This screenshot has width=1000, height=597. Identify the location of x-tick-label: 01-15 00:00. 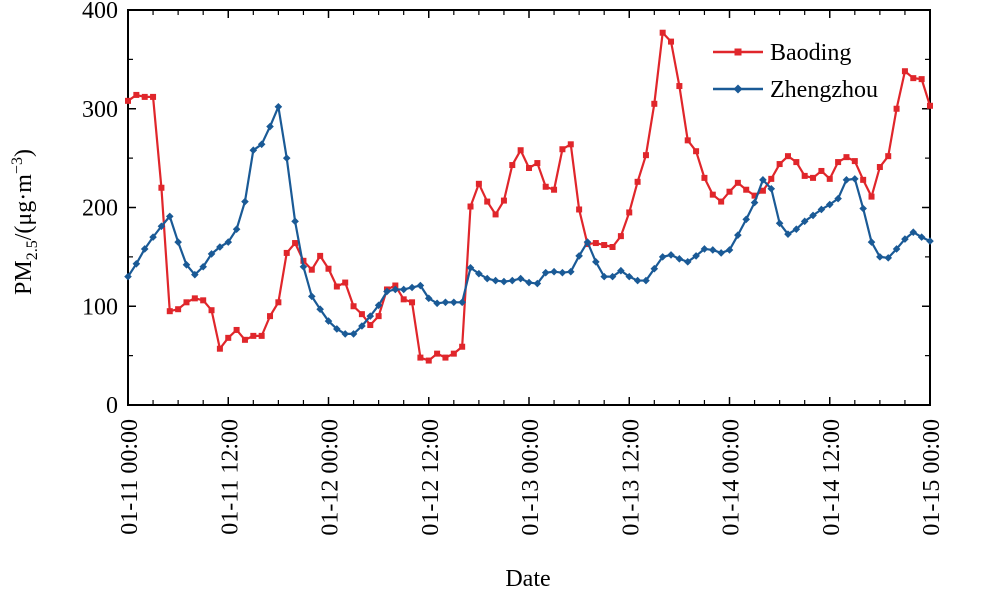
(932, 477).